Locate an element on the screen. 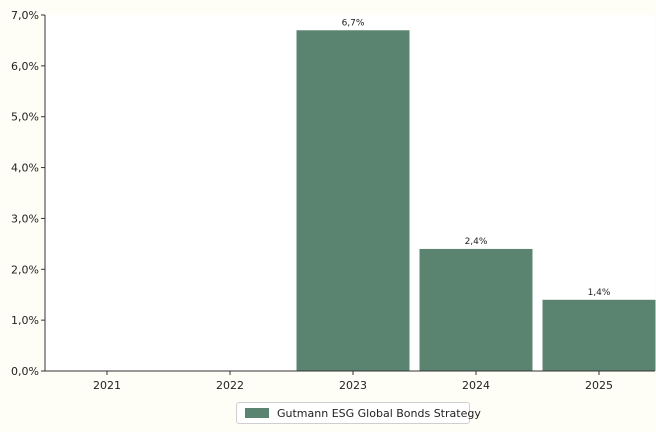  x-tick-label: 2025 is located at coordinates (599, 385).